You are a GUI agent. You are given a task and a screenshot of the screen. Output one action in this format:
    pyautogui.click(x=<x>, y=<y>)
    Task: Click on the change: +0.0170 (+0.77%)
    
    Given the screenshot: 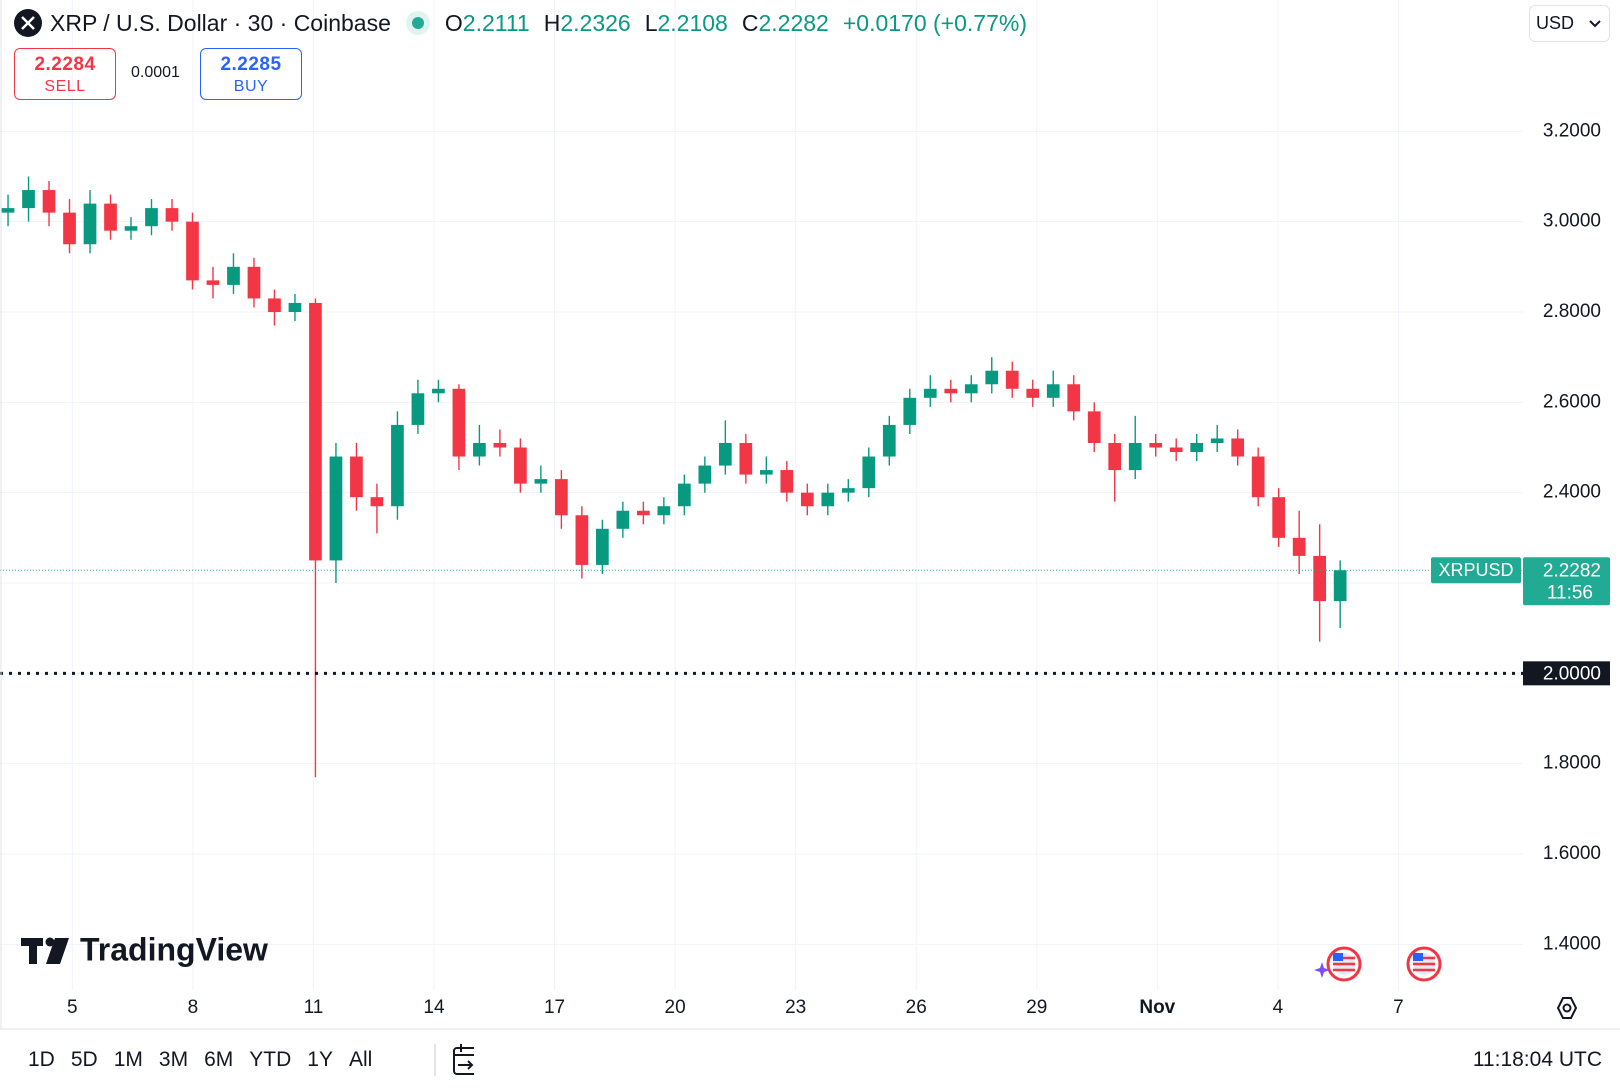 What is the action you would take?
    pyautogui.click(x=934, y=22)
    